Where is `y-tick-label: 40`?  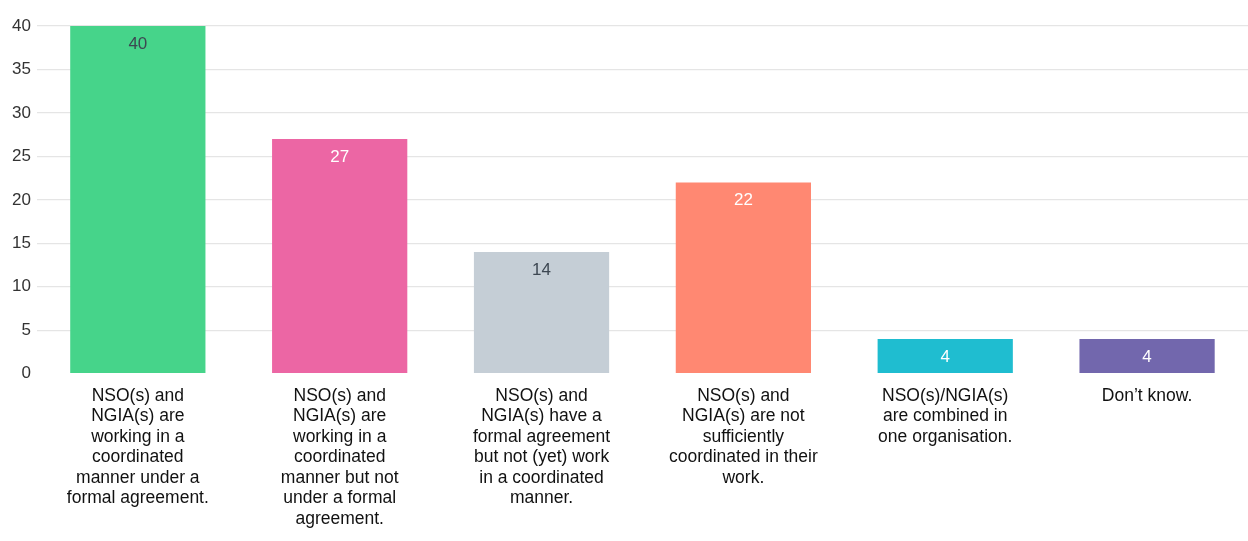 y-tick-label: 40 is located at coordinates (21, 25).